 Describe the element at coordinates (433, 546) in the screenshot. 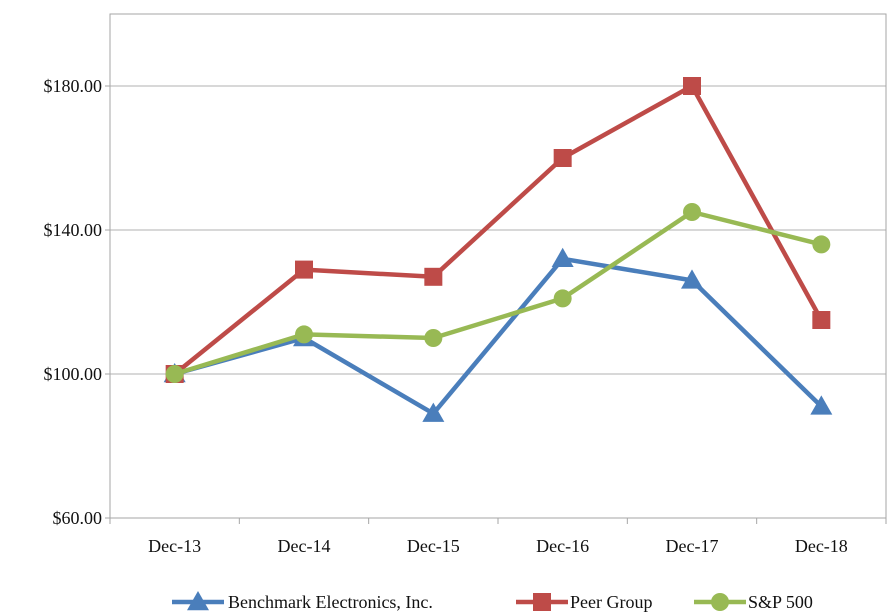

I see `x-tick-label: Dec-15` at that location.